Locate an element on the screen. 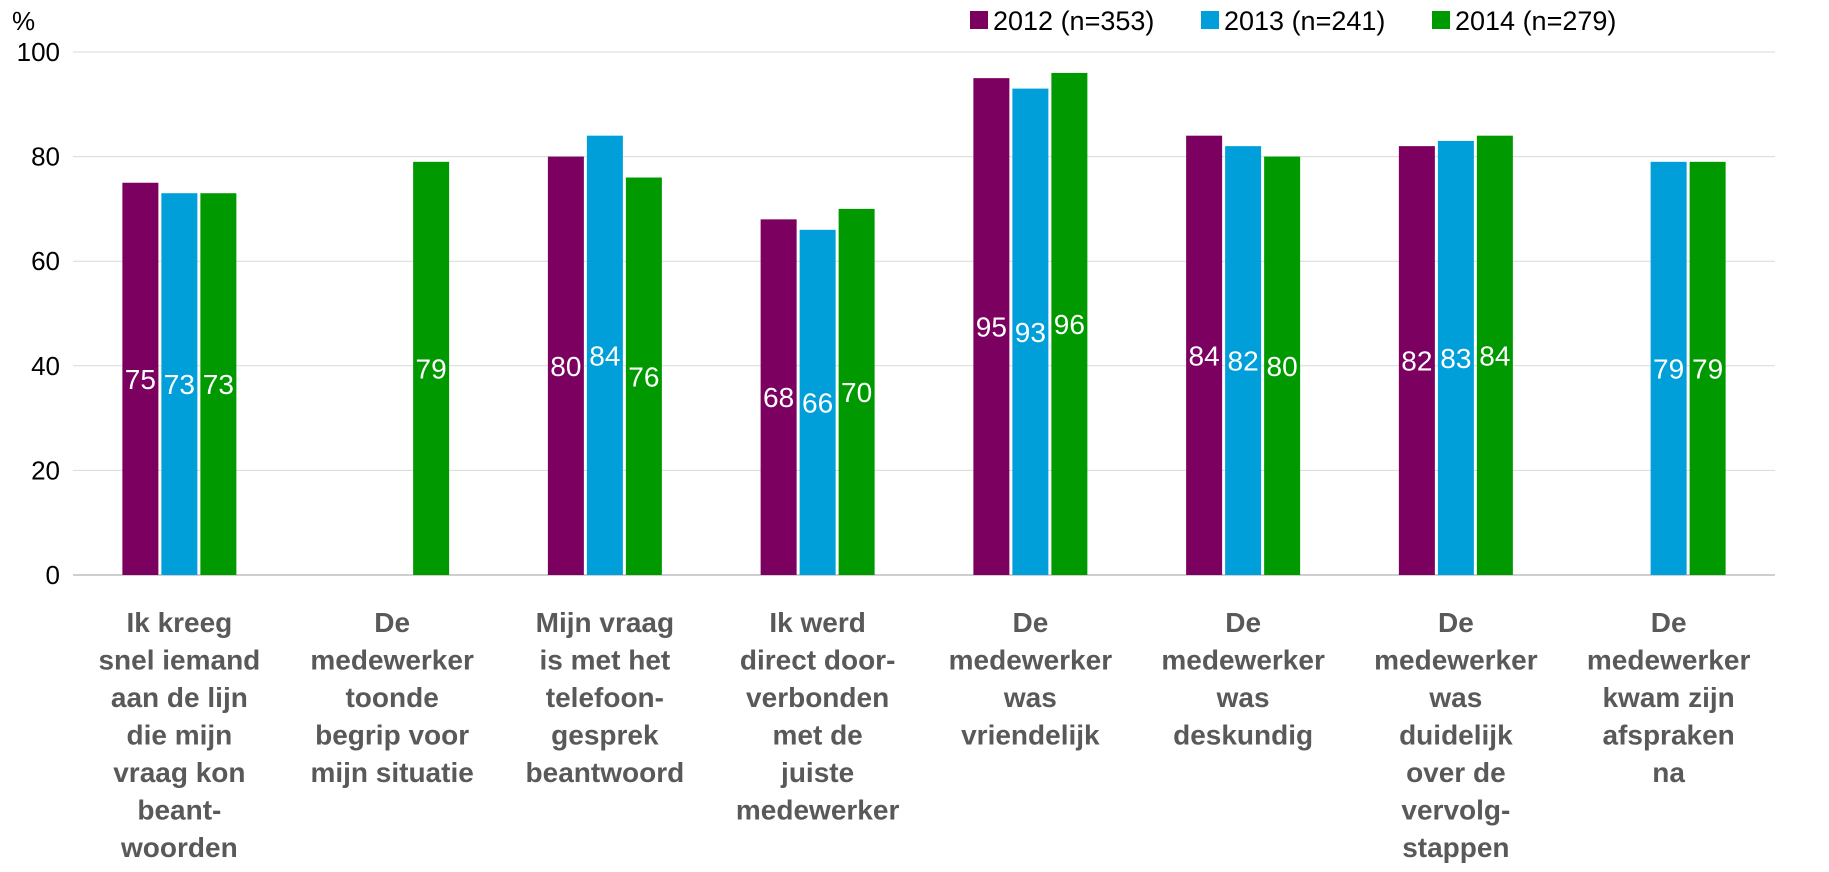 The width and height of the screenshot is (1829, 872). data-label: 93 is located at coordinates (1030, 332).